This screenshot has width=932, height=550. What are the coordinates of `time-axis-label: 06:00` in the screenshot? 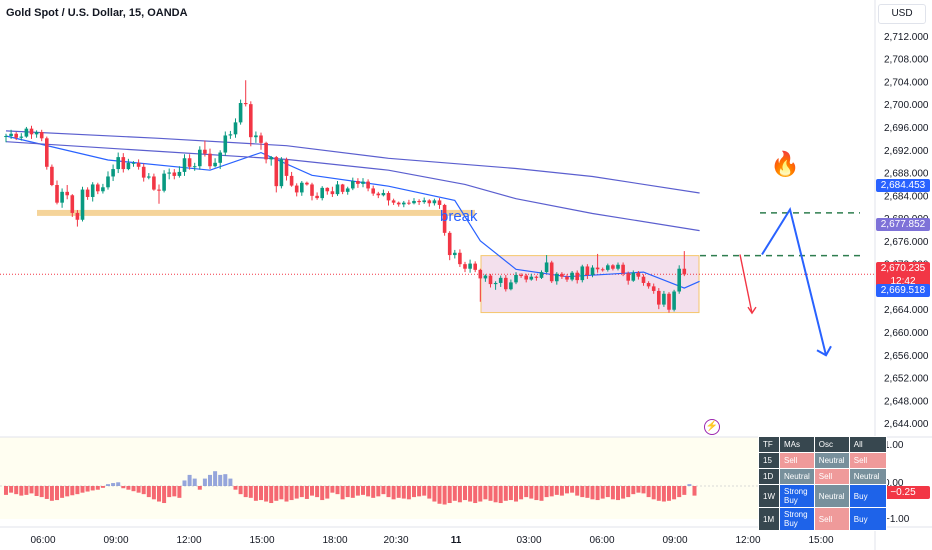 It's located at (601, 540).